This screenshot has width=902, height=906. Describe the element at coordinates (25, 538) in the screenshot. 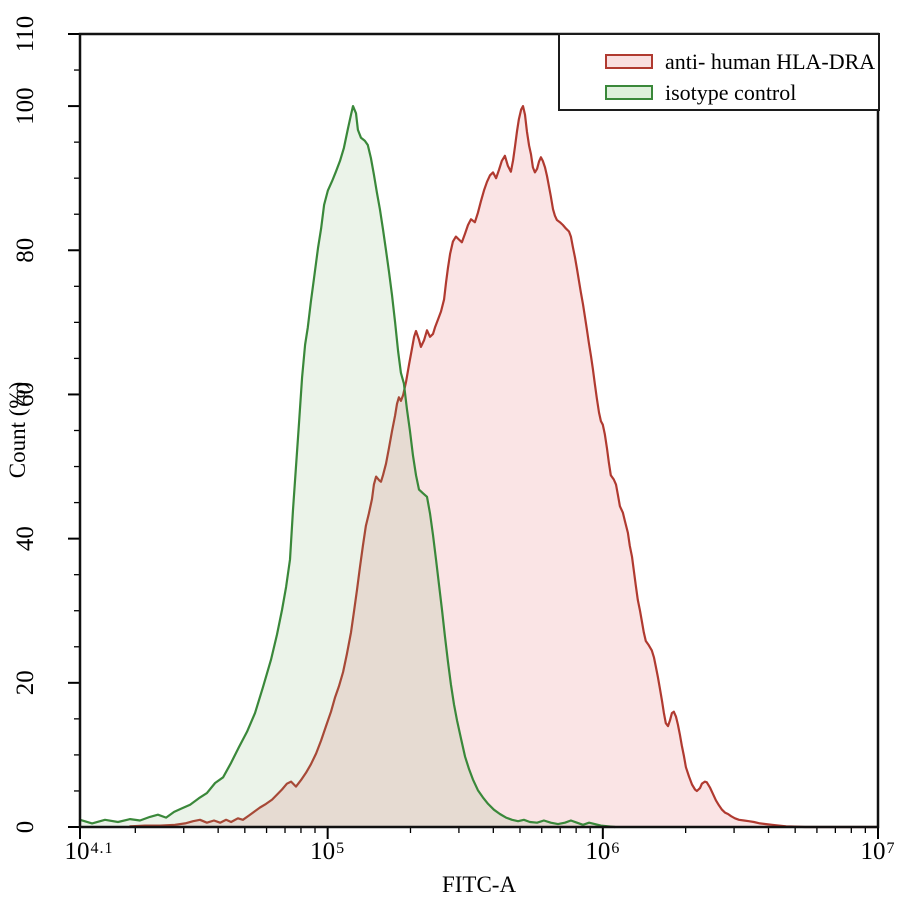

I see `y-tick-label: 40` at that location.